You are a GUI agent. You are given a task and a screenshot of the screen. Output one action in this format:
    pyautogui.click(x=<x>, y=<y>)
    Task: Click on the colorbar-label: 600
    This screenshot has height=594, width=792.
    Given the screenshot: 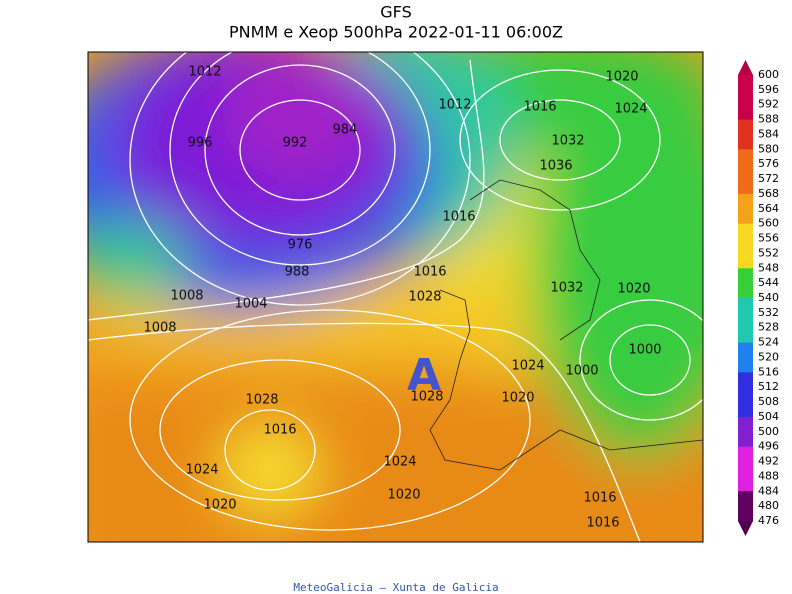 What is the action you would take?
    pyautogui.click(x=768, y=74)
    